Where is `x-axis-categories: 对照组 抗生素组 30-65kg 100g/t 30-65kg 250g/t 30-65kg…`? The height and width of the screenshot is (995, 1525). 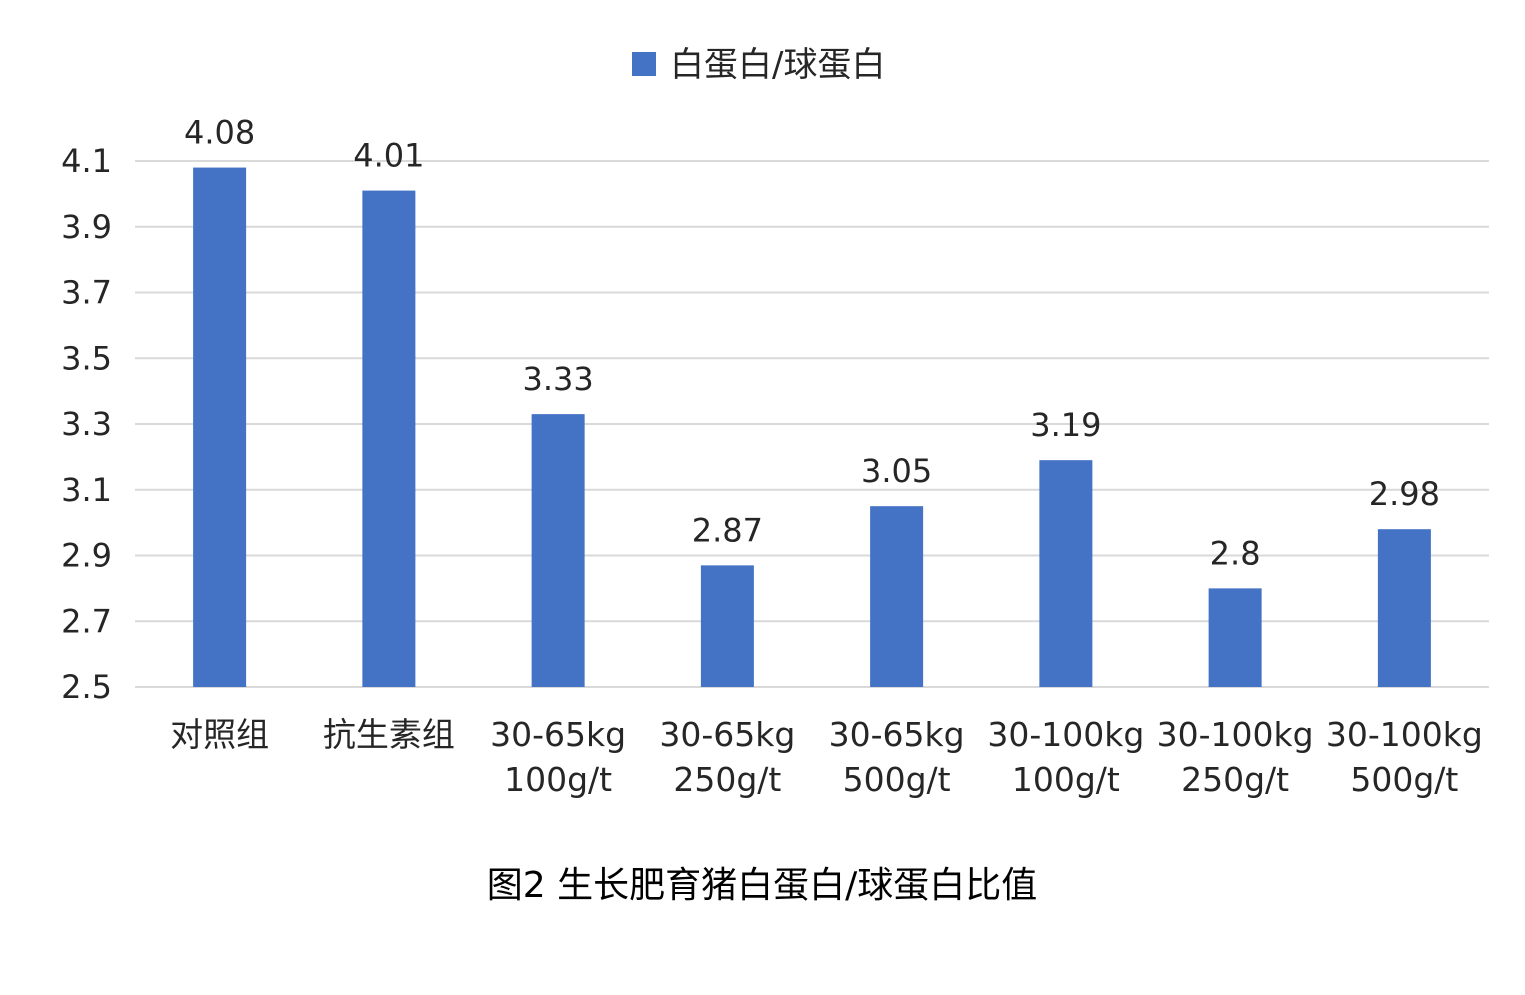
x-axis-categories: 对照组 抗生素组 30-65kg 100g/t 30-65kg 250g/t 30-65kg… is located at coordinates (826, 757).